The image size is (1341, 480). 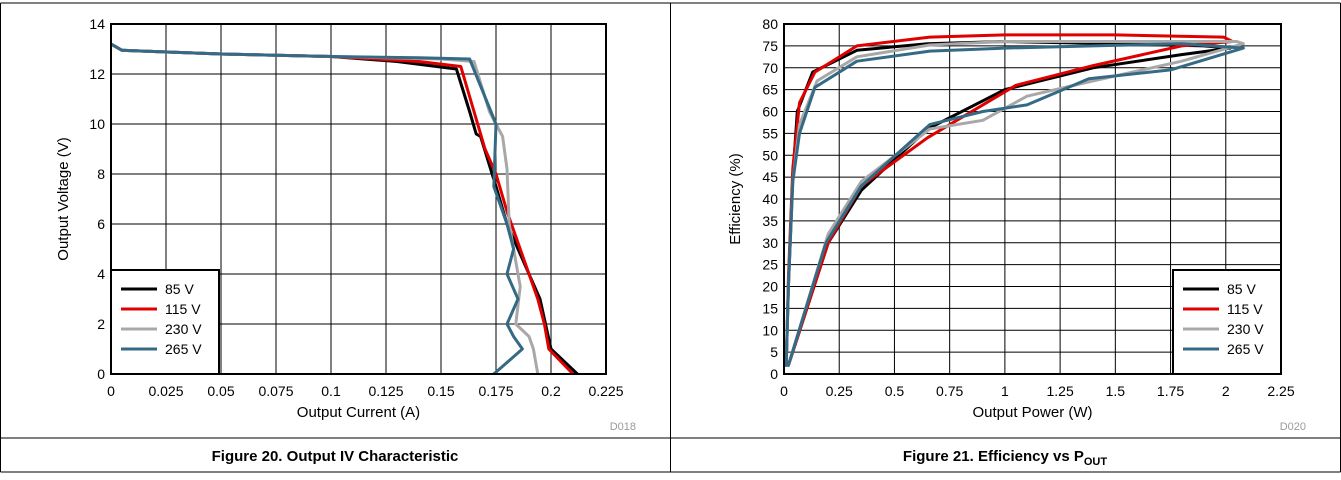 I want to click on iv-x-tick-label: 0.125, so click(x=385, y=391).